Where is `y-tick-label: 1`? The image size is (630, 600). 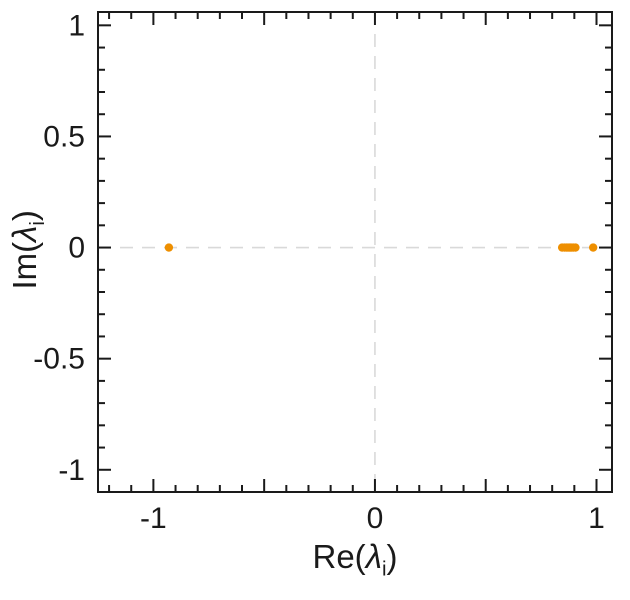 y-tick-label: 1 is located at coordinates (76, 25).